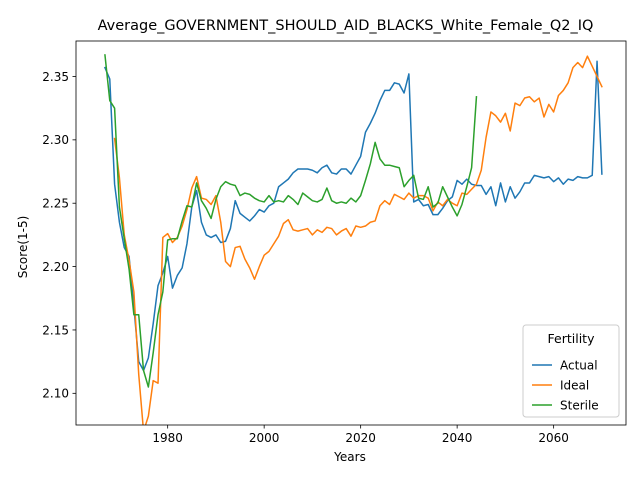 The image size is (640, 480). What do you see at coordinates (457, 438) in the screenshot?
I see `x-tick-label: 2040` at bounding box center [457, 438].